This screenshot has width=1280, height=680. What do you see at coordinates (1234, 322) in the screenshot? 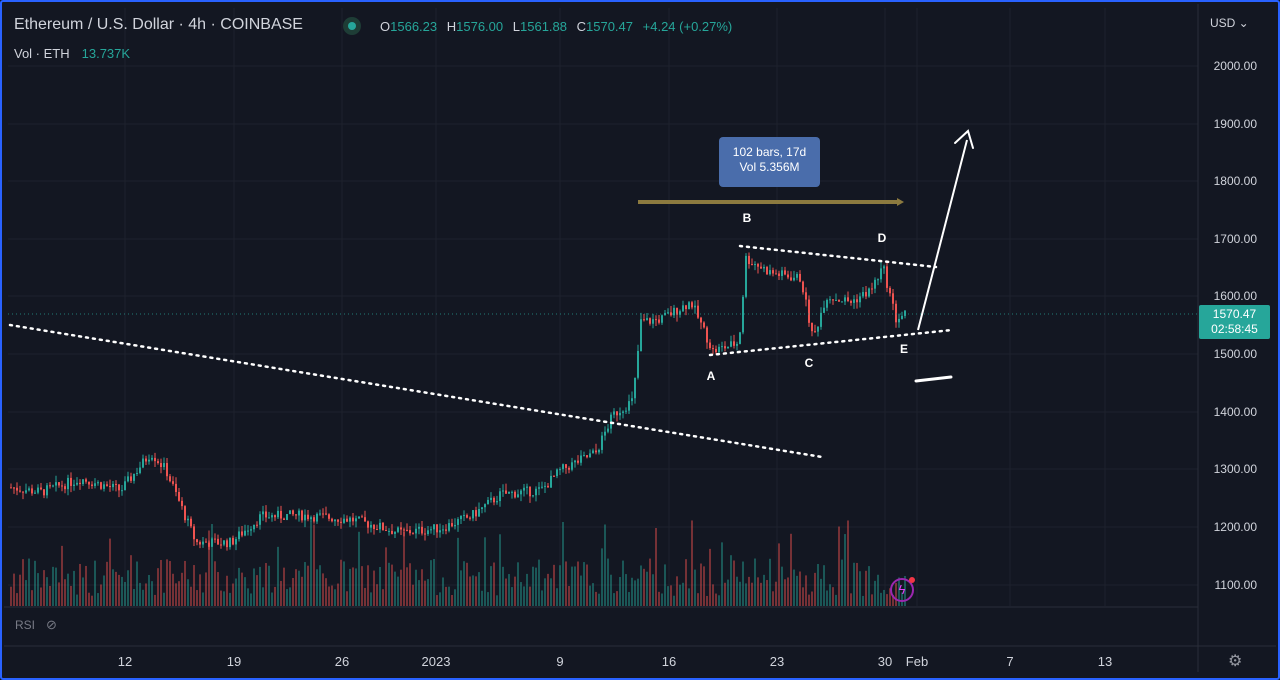
I see `last-price-tag: 1570.47 02:58:45` at bounding box center [1234, 322].